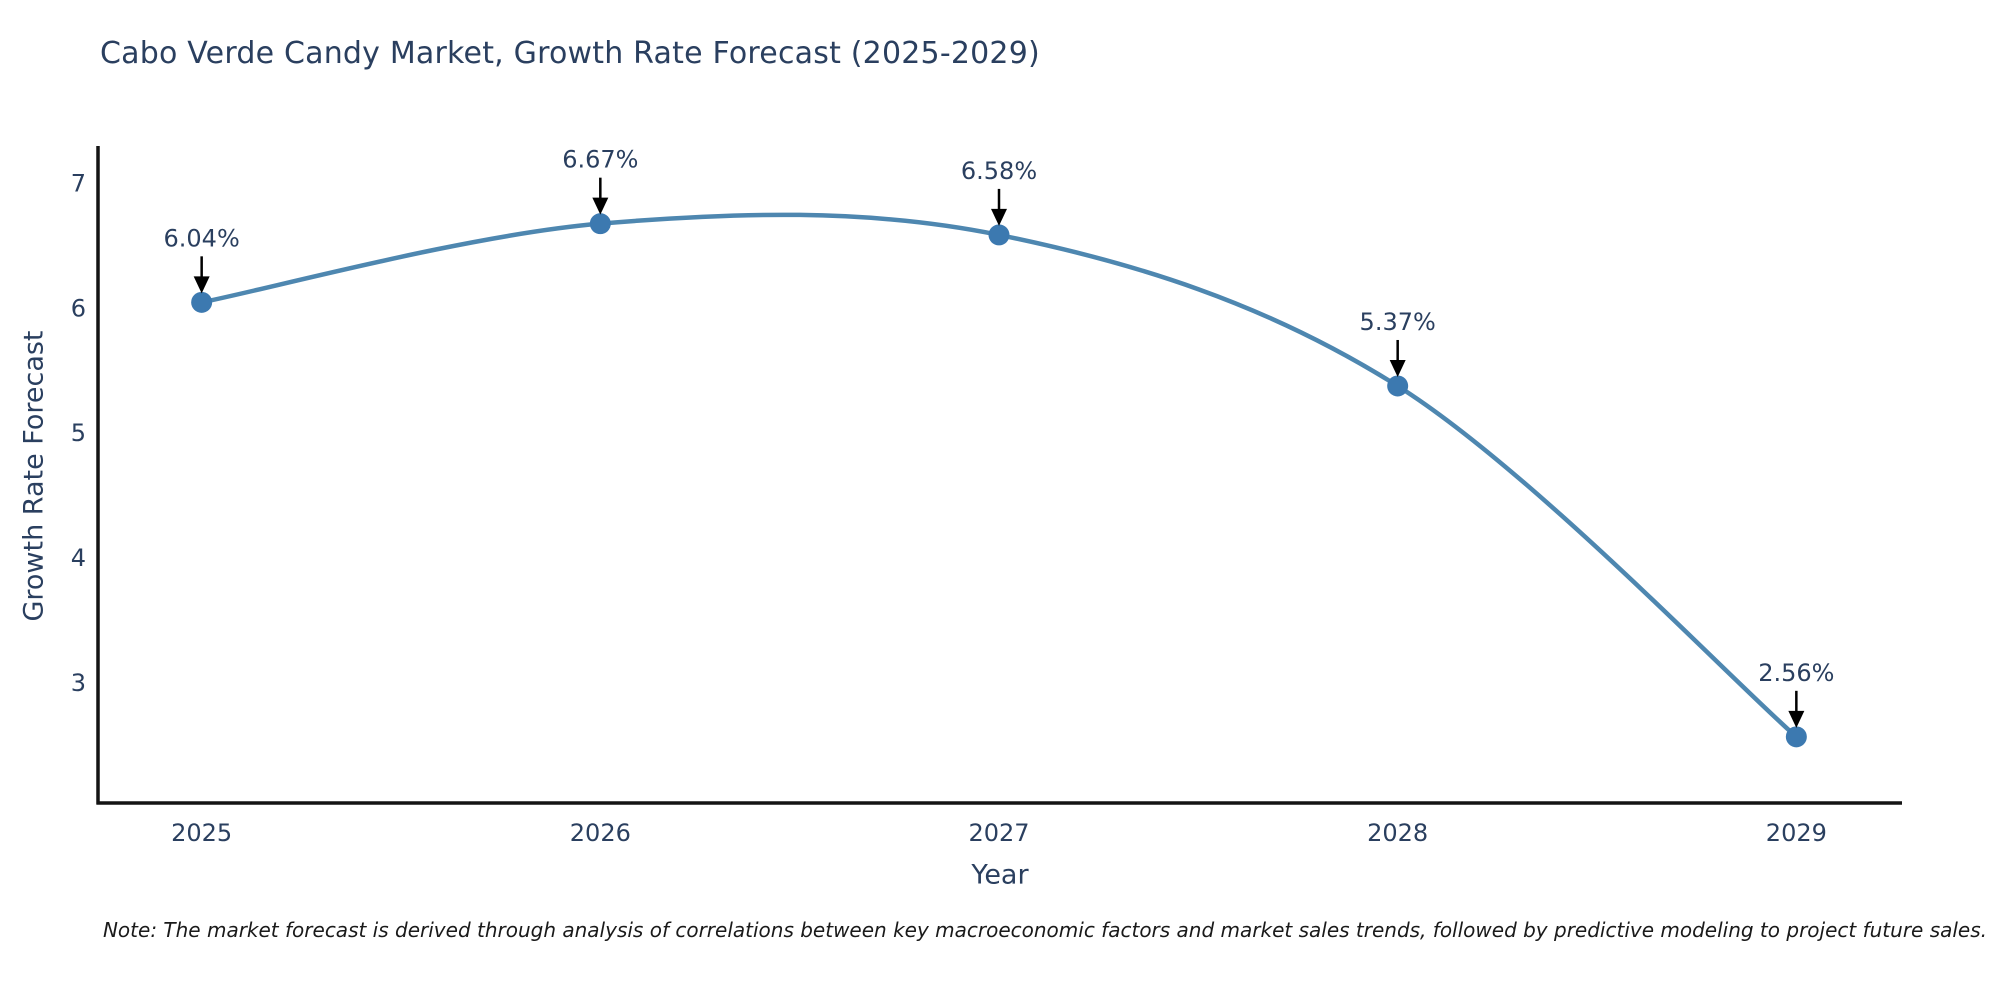 This screenshot has height=1000, width=2000. What do you see at coordinates (78, 558) in the screenshot?
I see `y-tick-label: 4` at bounding box center [78, 558].